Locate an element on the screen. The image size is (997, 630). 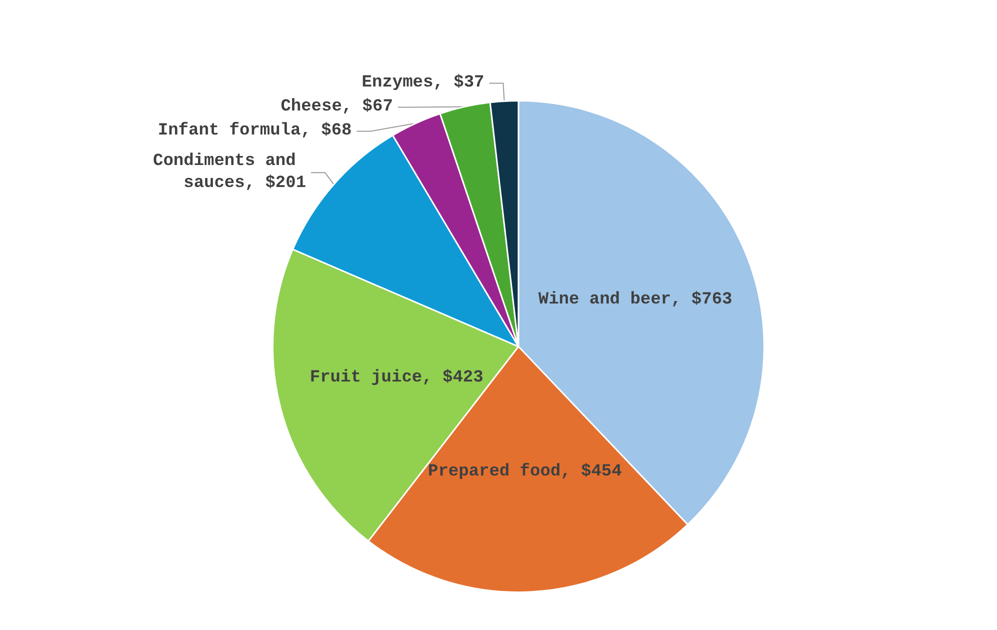
slice-label: Prepared food, $454 is located at coordinates (525, 472).